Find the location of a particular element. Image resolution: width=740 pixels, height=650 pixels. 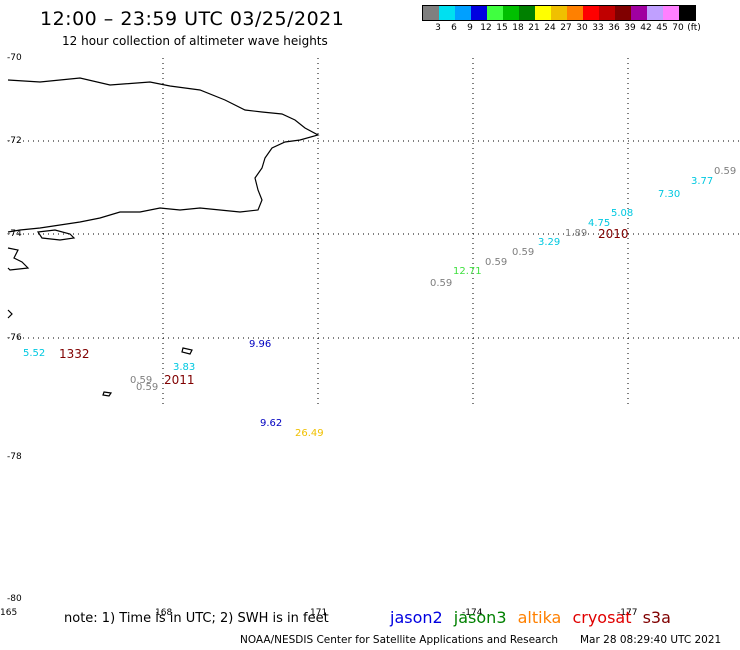

legend-label: 42 is located at coordinates (646, 28).